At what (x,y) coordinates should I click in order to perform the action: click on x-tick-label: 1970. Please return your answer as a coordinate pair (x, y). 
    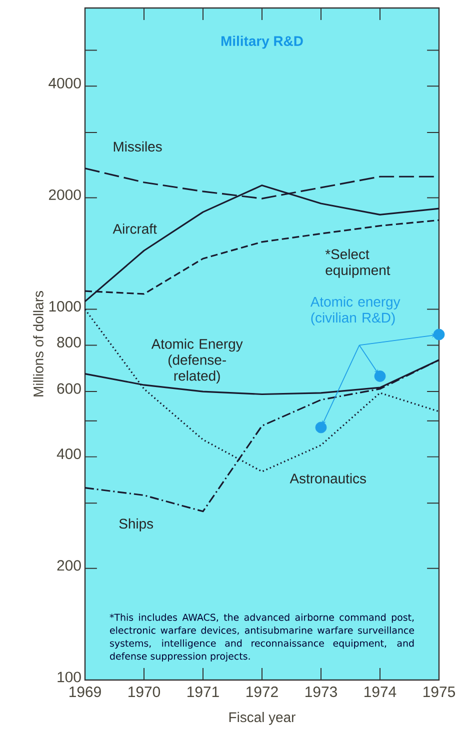
    Looking at the image, I should click on (144, 692).